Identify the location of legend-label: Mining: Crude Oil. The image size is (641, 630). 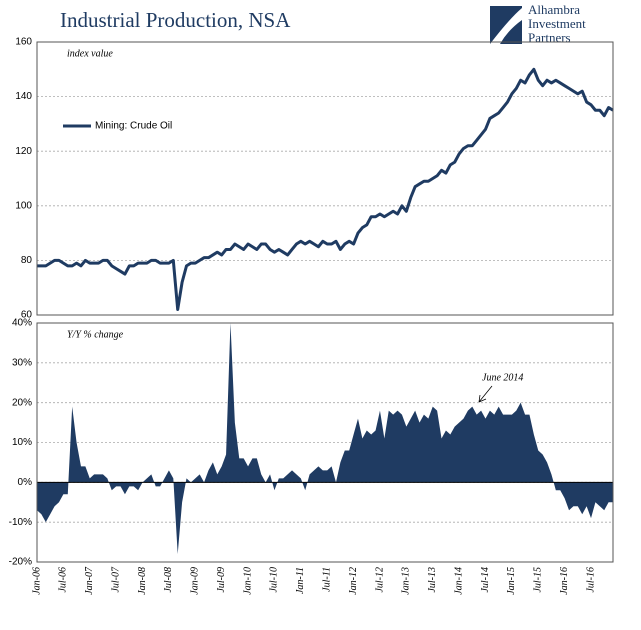
(133, 126).